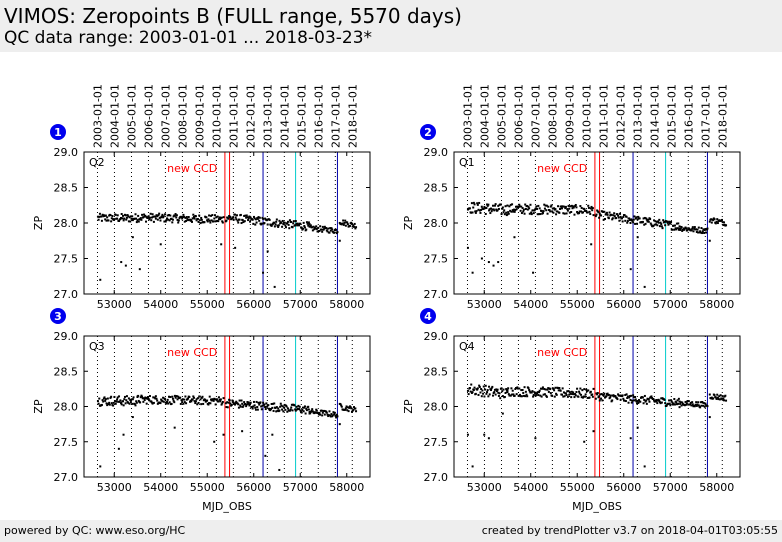 The width and height of the screenshot is (782, 542). What do you see at coordinates (670, 304) in the screenshot?
I see `x-tick-label: 57000` at bounding box center [670, 304].